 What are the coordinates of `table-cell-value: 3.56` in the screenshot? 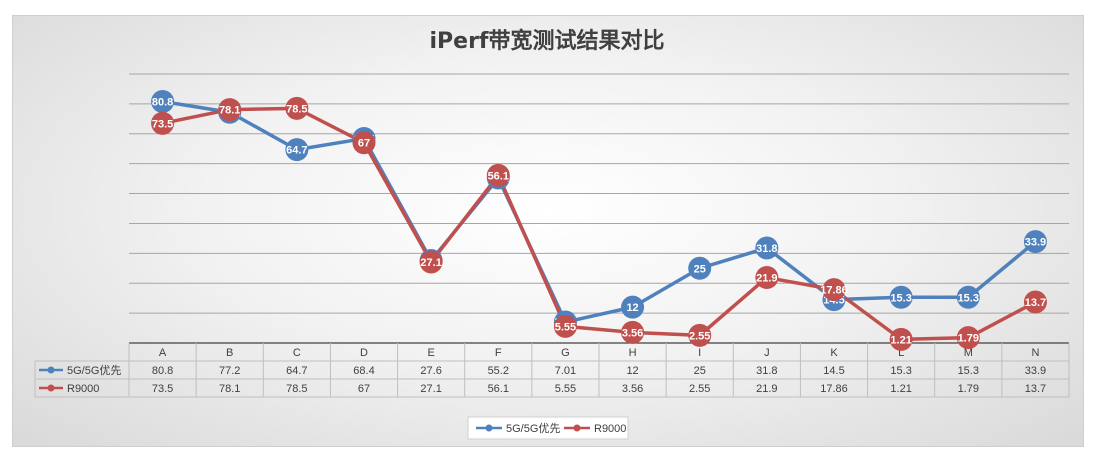 It's located at (632, 389).